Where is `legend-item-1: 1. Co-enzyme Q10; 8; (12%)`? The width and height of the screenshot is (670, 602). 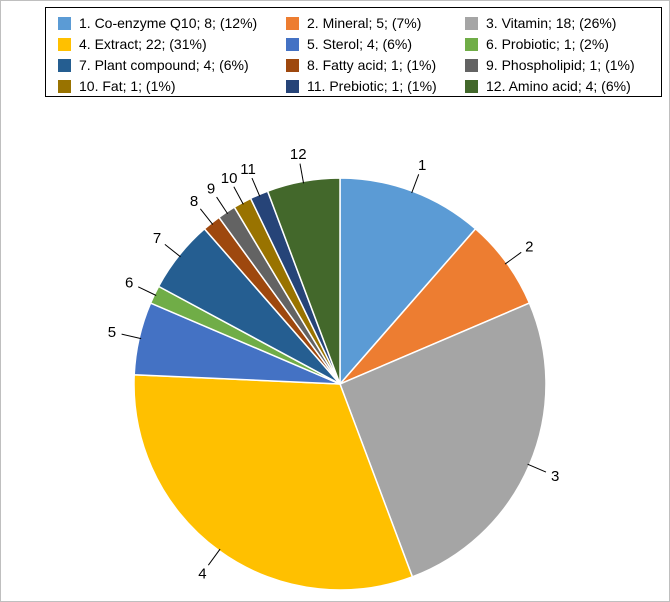
legend-item-1: 1. Co-enzyme Q10; 8; (12%) is located at coordinates (157, 23).